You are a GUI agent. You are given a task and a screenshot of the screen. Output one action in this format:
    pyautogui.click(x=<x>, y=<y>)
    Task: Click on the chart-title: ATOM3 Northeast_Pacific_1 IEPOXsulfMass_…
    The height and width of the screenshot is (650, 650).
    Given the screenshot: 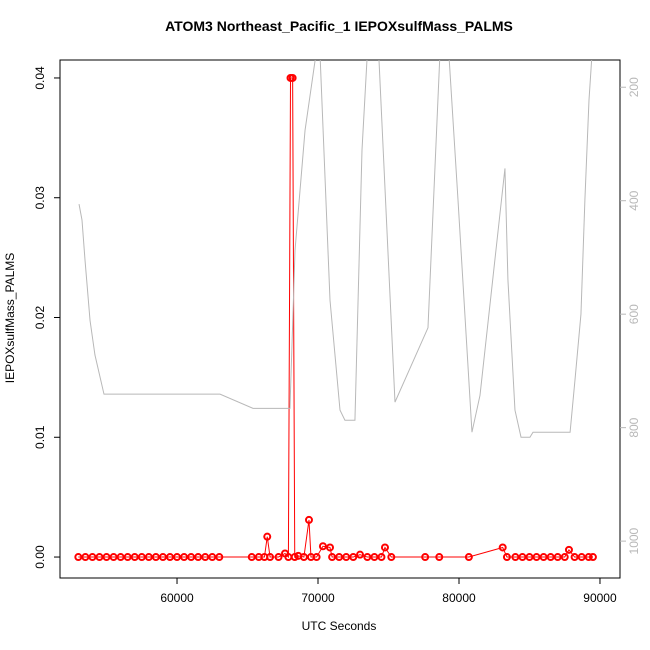 What is the action you would take?
    pyautogui.click(x=339, y=26)
    